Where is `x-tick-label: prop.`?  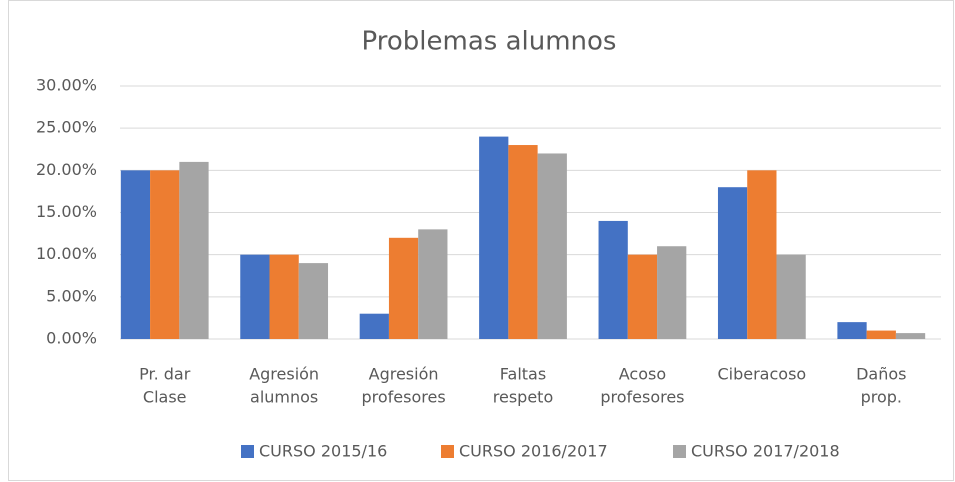 x-tick-label: prop. is located at coordinates (881, 397).